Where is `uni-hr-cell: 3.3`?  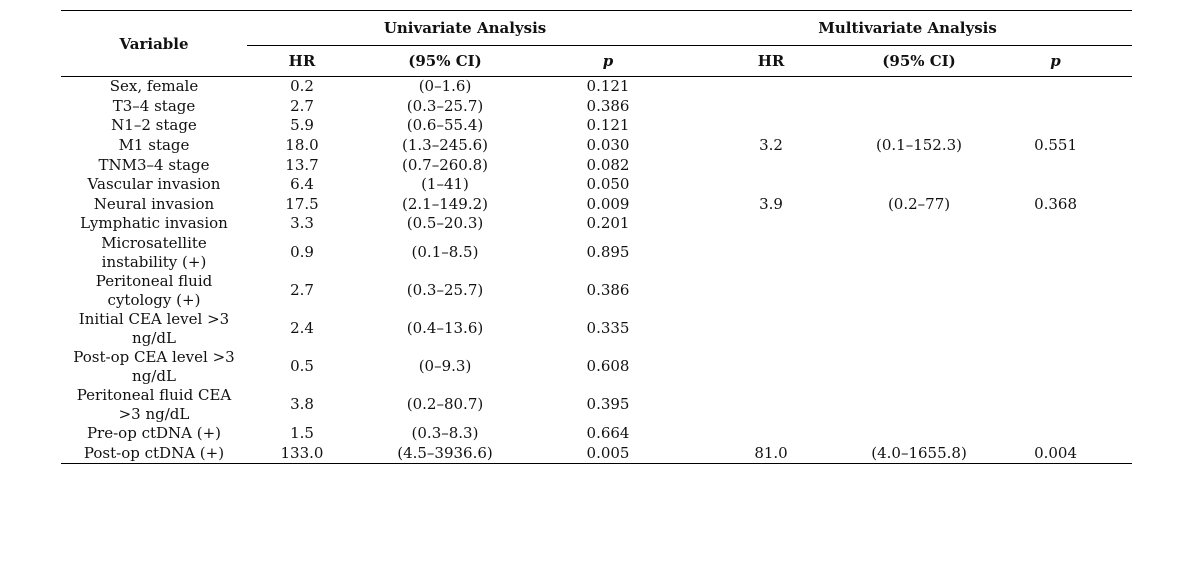
uni-hr-cell: 3.3 is located at coordinates (302, 223).